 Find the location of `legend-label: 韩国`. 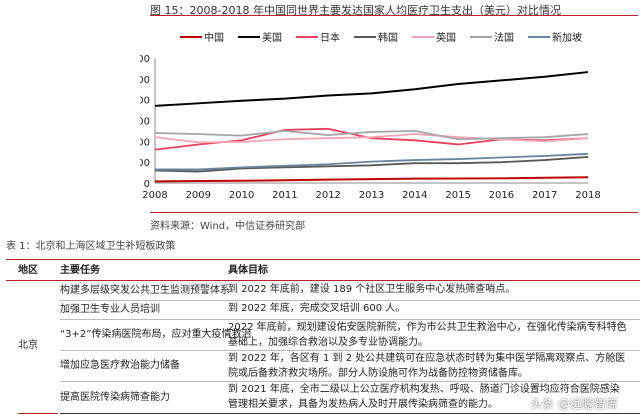

legend-label: 韩国 is located at coordinates (388, 38).